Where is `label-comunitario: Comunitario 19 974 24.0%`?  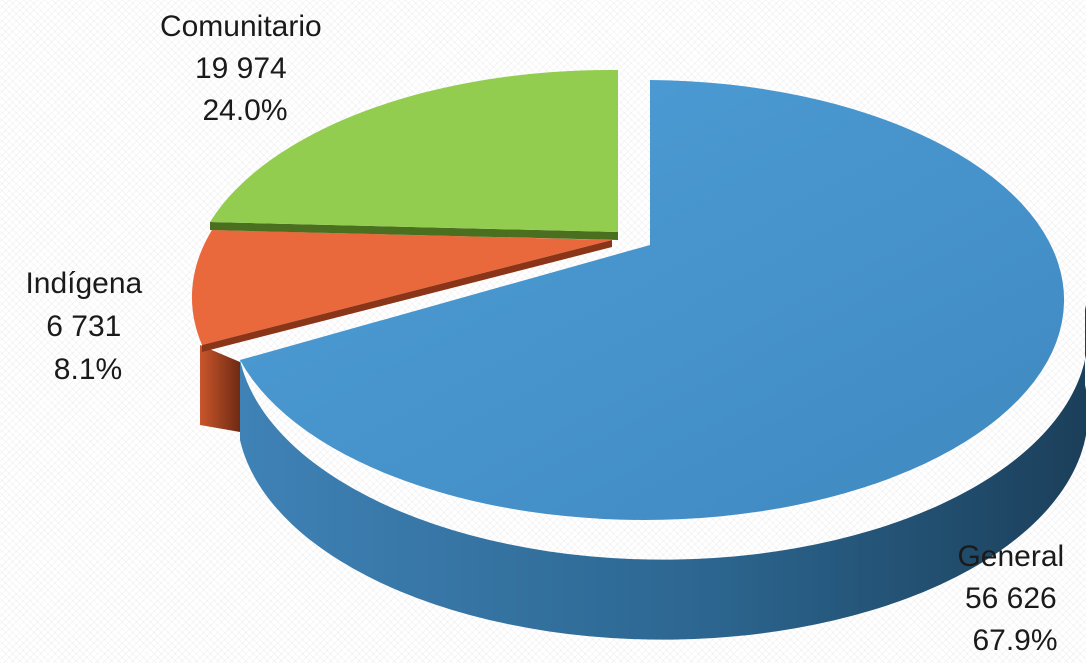 label-comunitario: Comunitario 19 974 24.0% is located at coordinates (245, 68).